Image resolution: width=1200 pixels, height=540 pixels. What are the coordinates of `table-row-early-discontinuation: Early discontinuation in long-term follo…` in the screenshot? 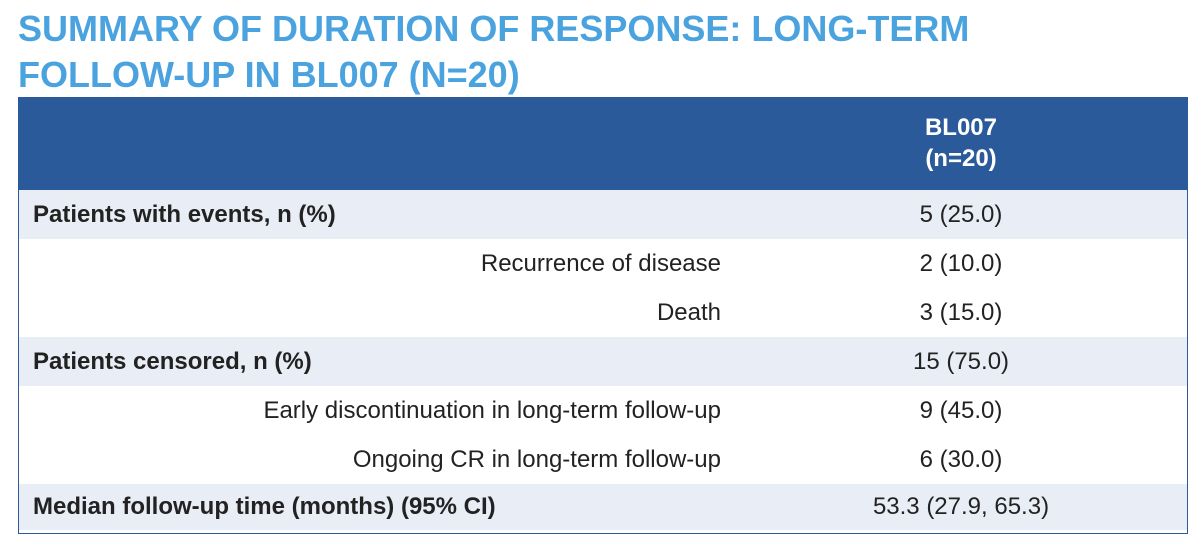 It's located at (603, 410).